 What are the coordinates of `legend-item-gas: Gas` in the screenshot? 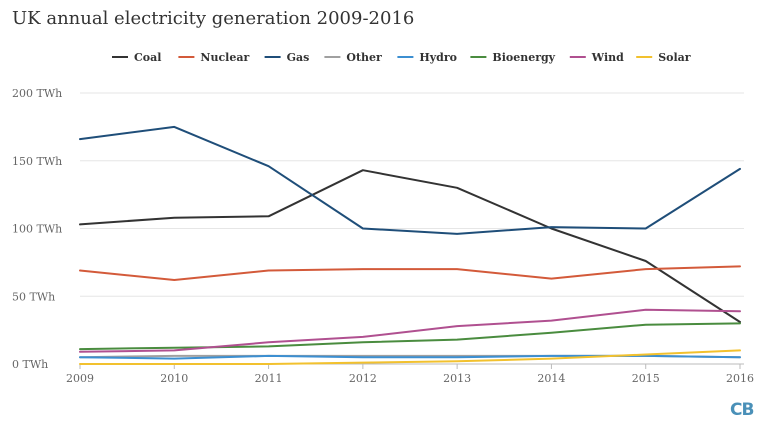 It's located at (287, 57).